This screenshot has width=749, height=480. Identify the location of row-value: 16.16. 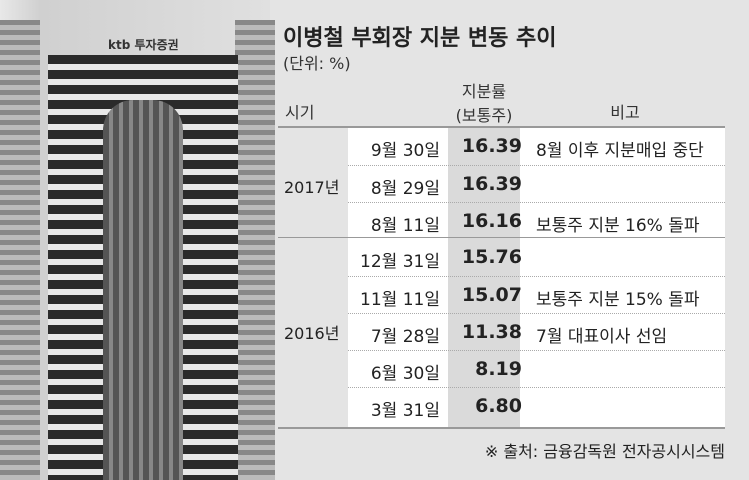
(491, 221).